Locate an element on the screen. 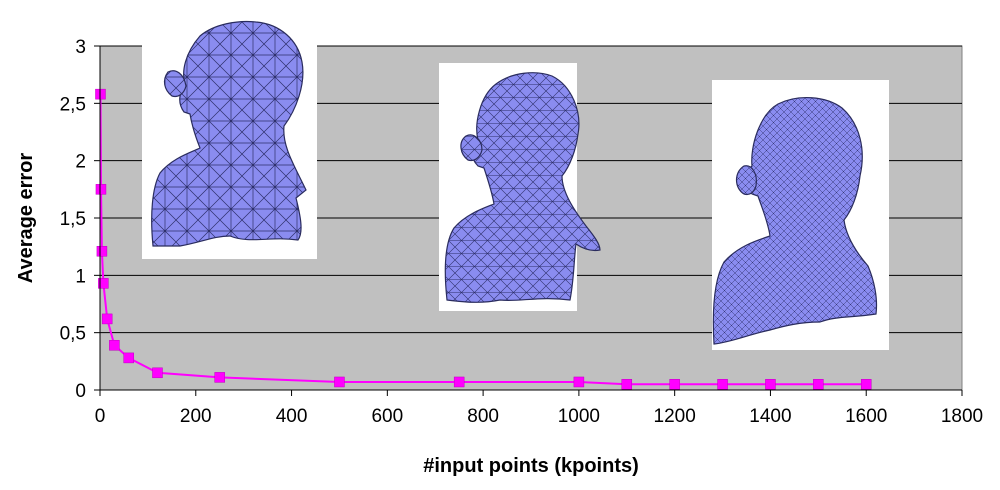 This screenshot has height=490, width=1000. y-tick-label: 2,5 is located at coordinates (73, 104).